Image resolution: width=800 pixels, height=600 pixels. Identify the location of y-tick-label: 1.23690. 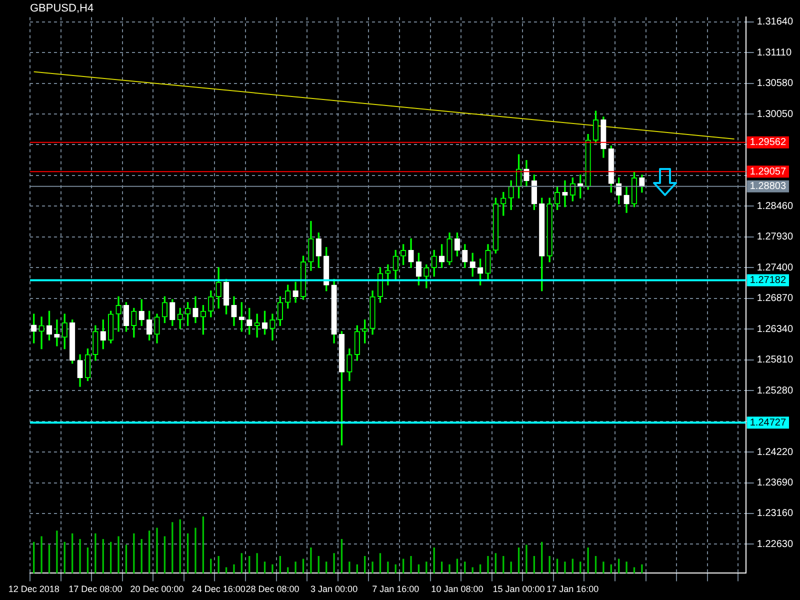
(775, 483).